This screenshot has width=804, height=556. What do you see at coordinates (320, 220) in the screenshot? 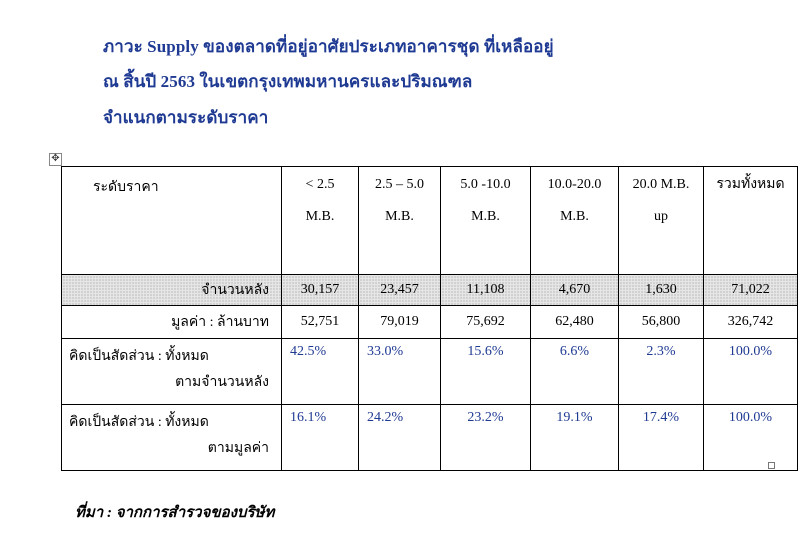
I see `header-col-1: < 2.5 M.B.` at bounding box center [320, 220].